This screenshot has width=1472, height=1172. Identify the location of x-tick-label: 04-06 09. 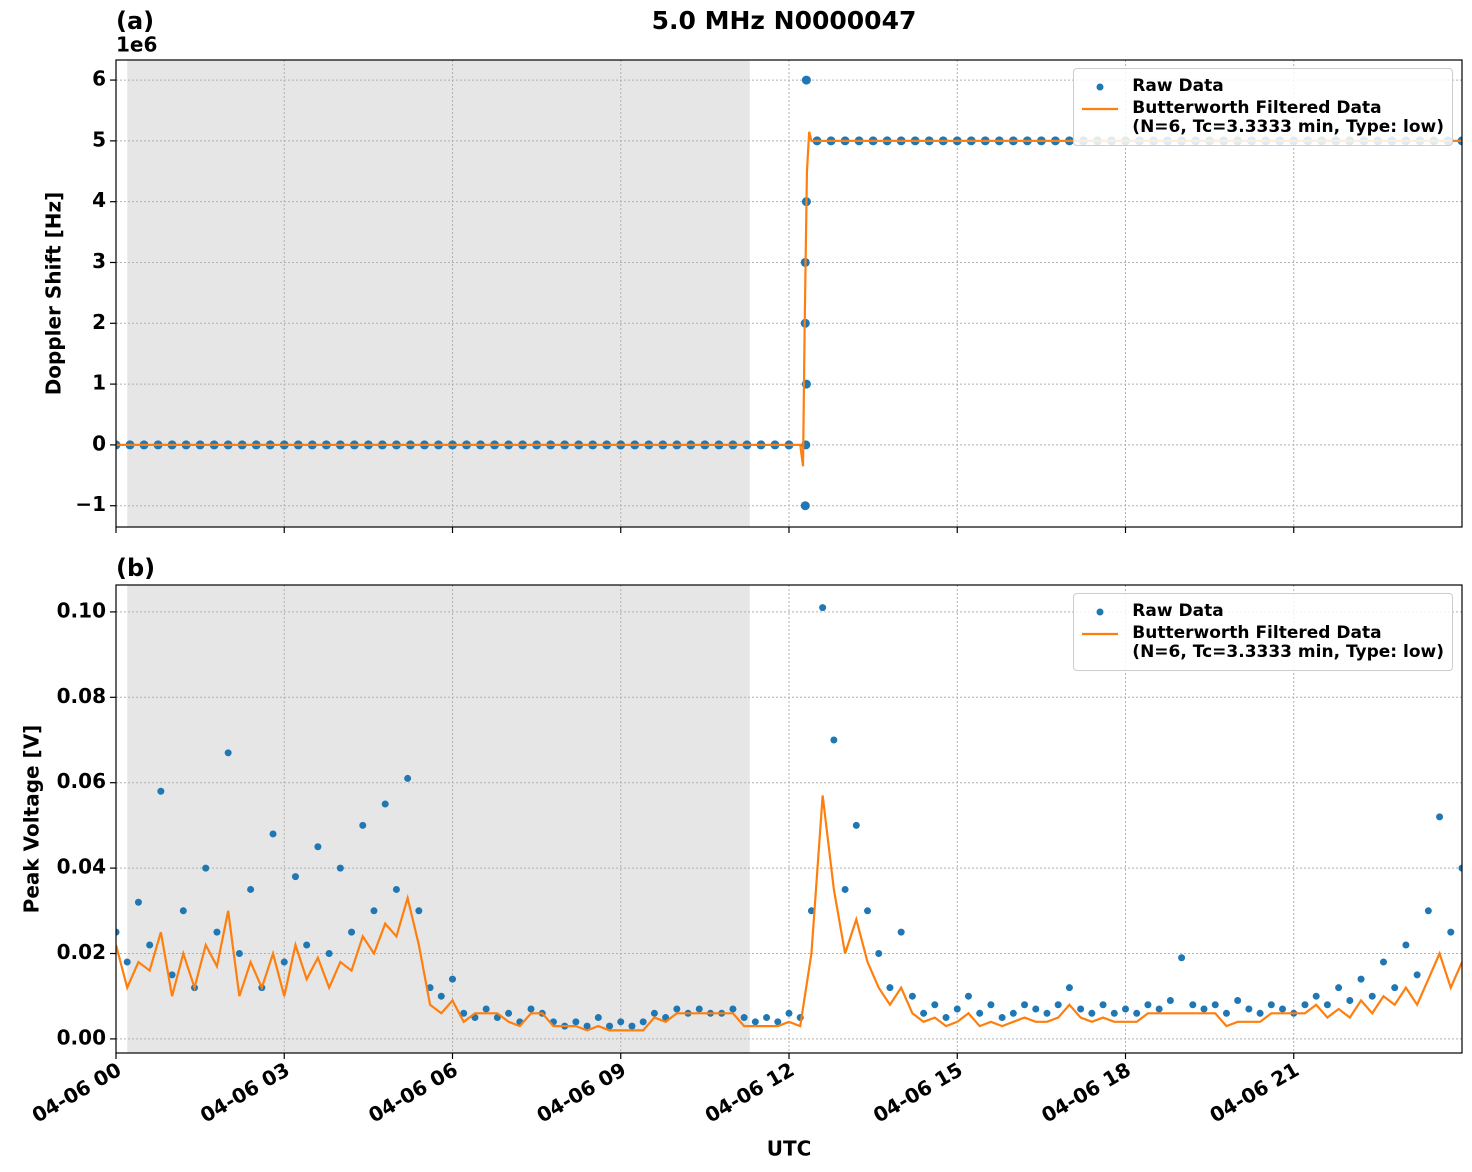
(581, 1092).